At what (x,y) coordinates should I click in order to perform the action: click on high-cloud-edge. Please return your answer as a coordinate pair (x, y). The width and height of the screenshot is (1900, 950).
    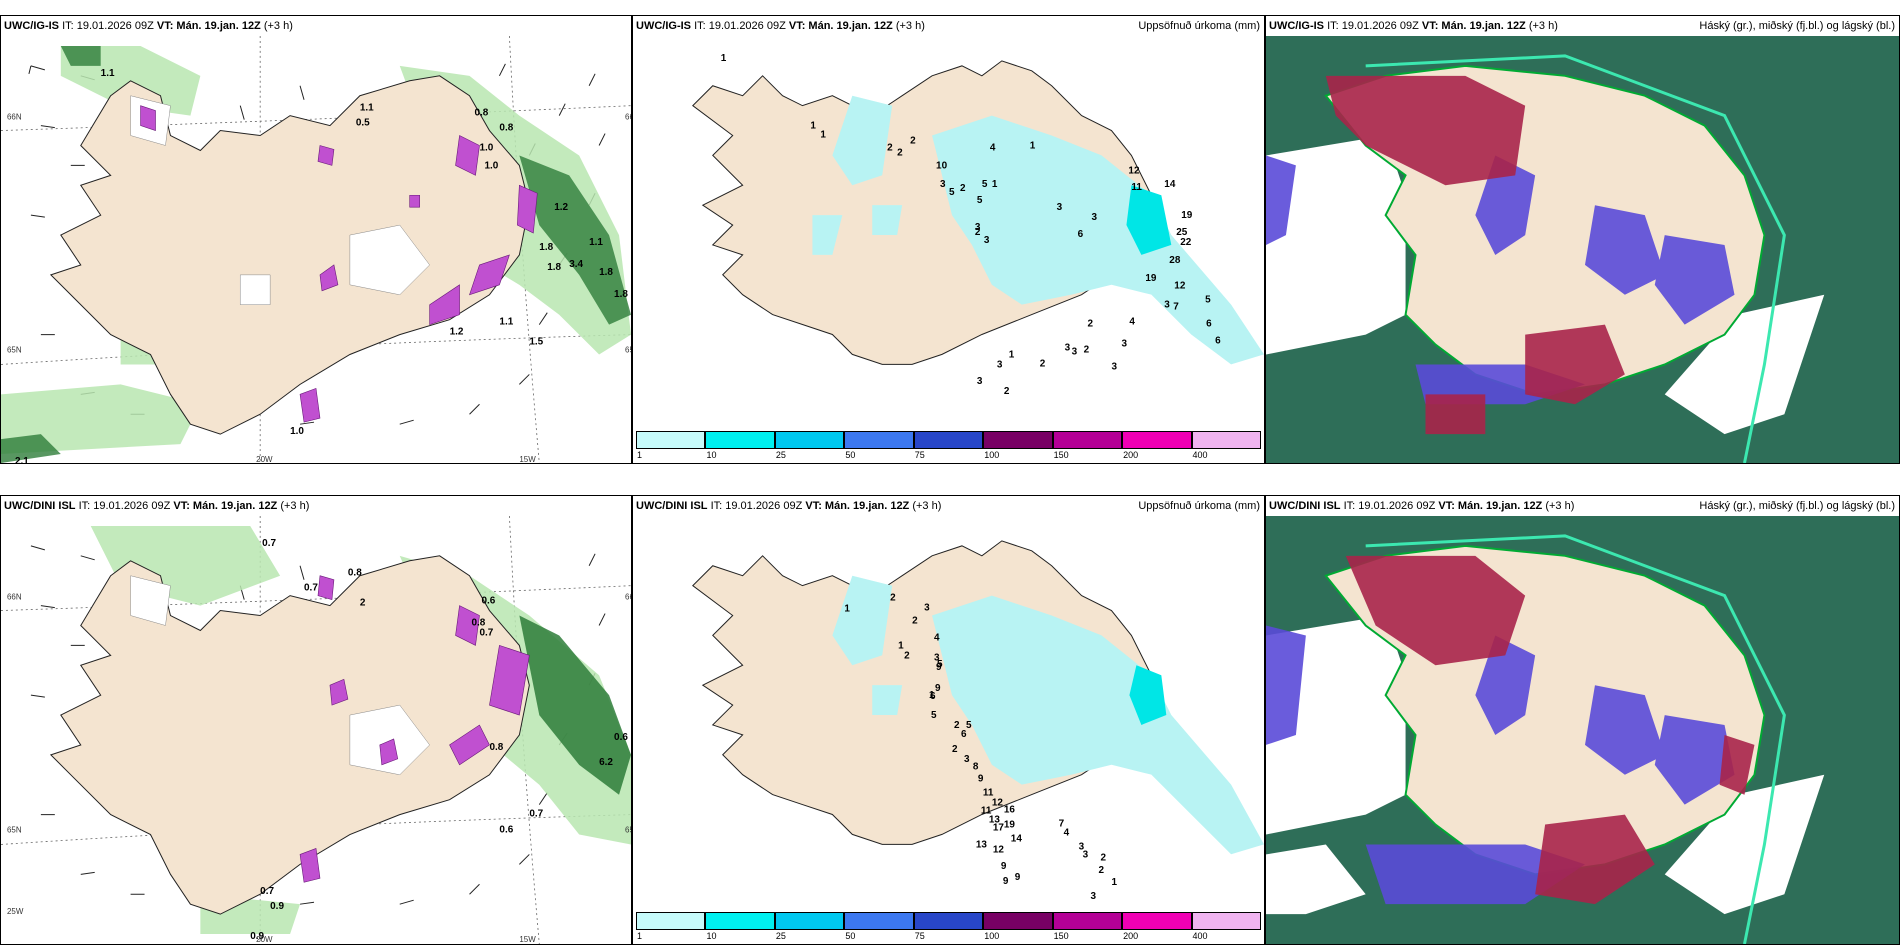
    Looking at the image, I should click on (1575, 739).